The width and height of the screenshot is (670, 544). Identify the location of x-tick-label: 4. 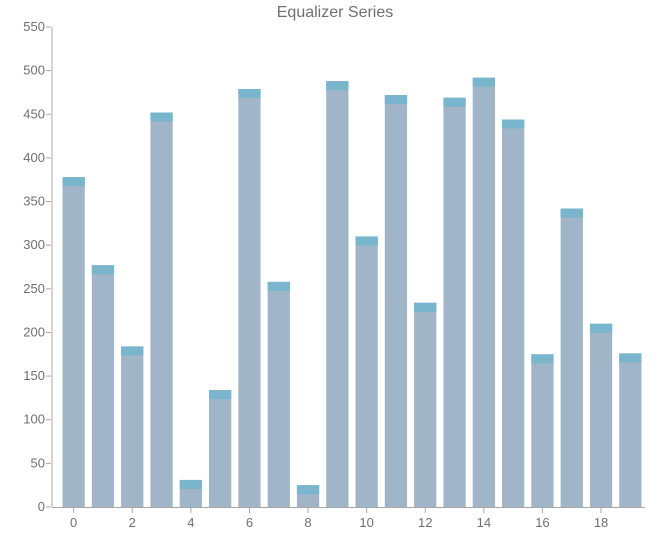
(190, 522).